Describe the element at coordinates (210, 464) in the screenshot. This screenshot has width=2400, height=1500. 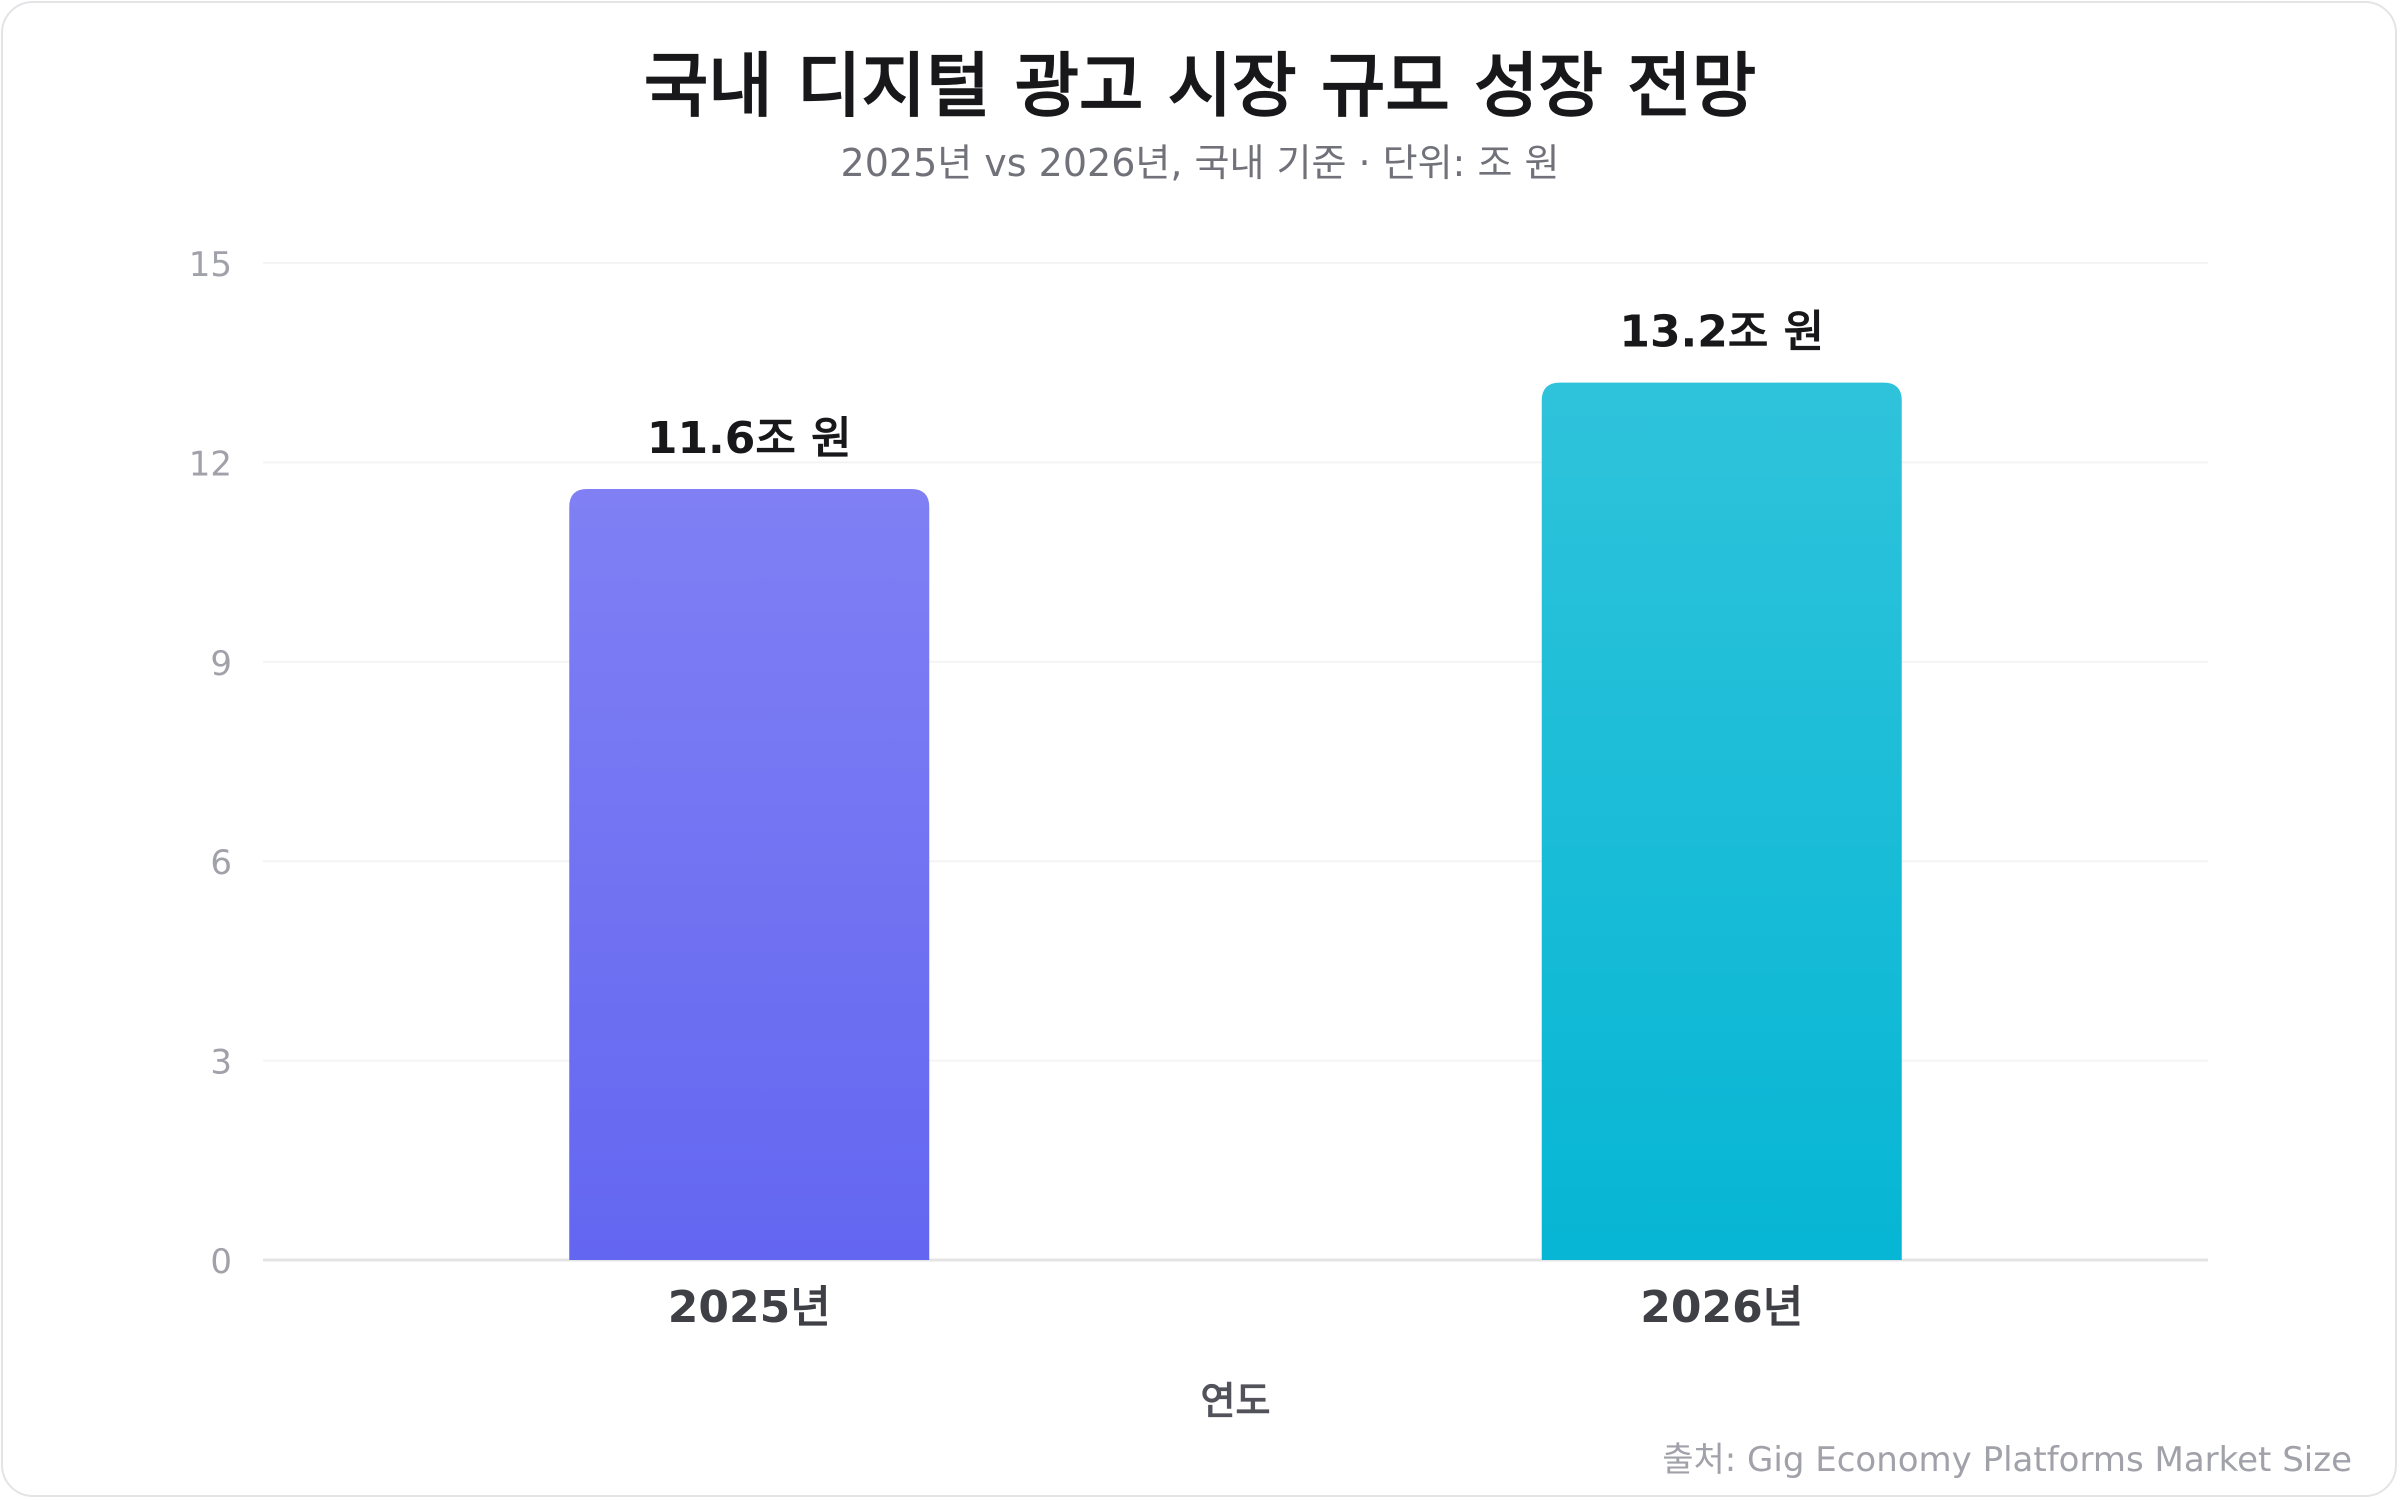
I see `y-tick-label: 12` at that location.